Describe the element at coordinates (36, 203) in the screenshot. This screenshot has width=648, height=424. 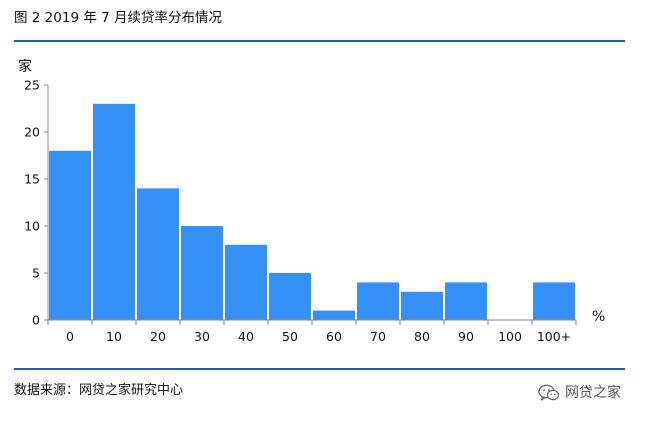
I see `y-ticks-layer: 0 5 10 15 20 25` at that location.